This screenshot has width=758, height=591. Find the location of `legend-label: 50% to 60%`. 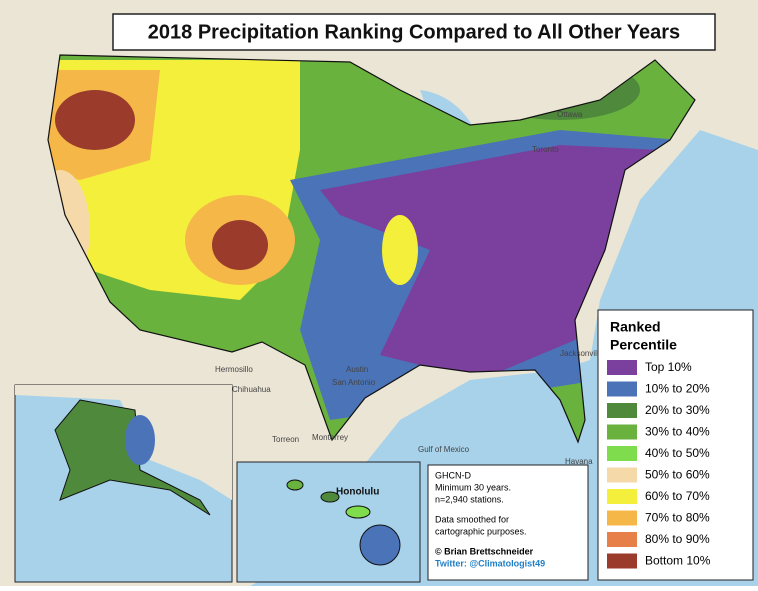

legend-label: 50% to 60% is located at coordinates (677, 475).